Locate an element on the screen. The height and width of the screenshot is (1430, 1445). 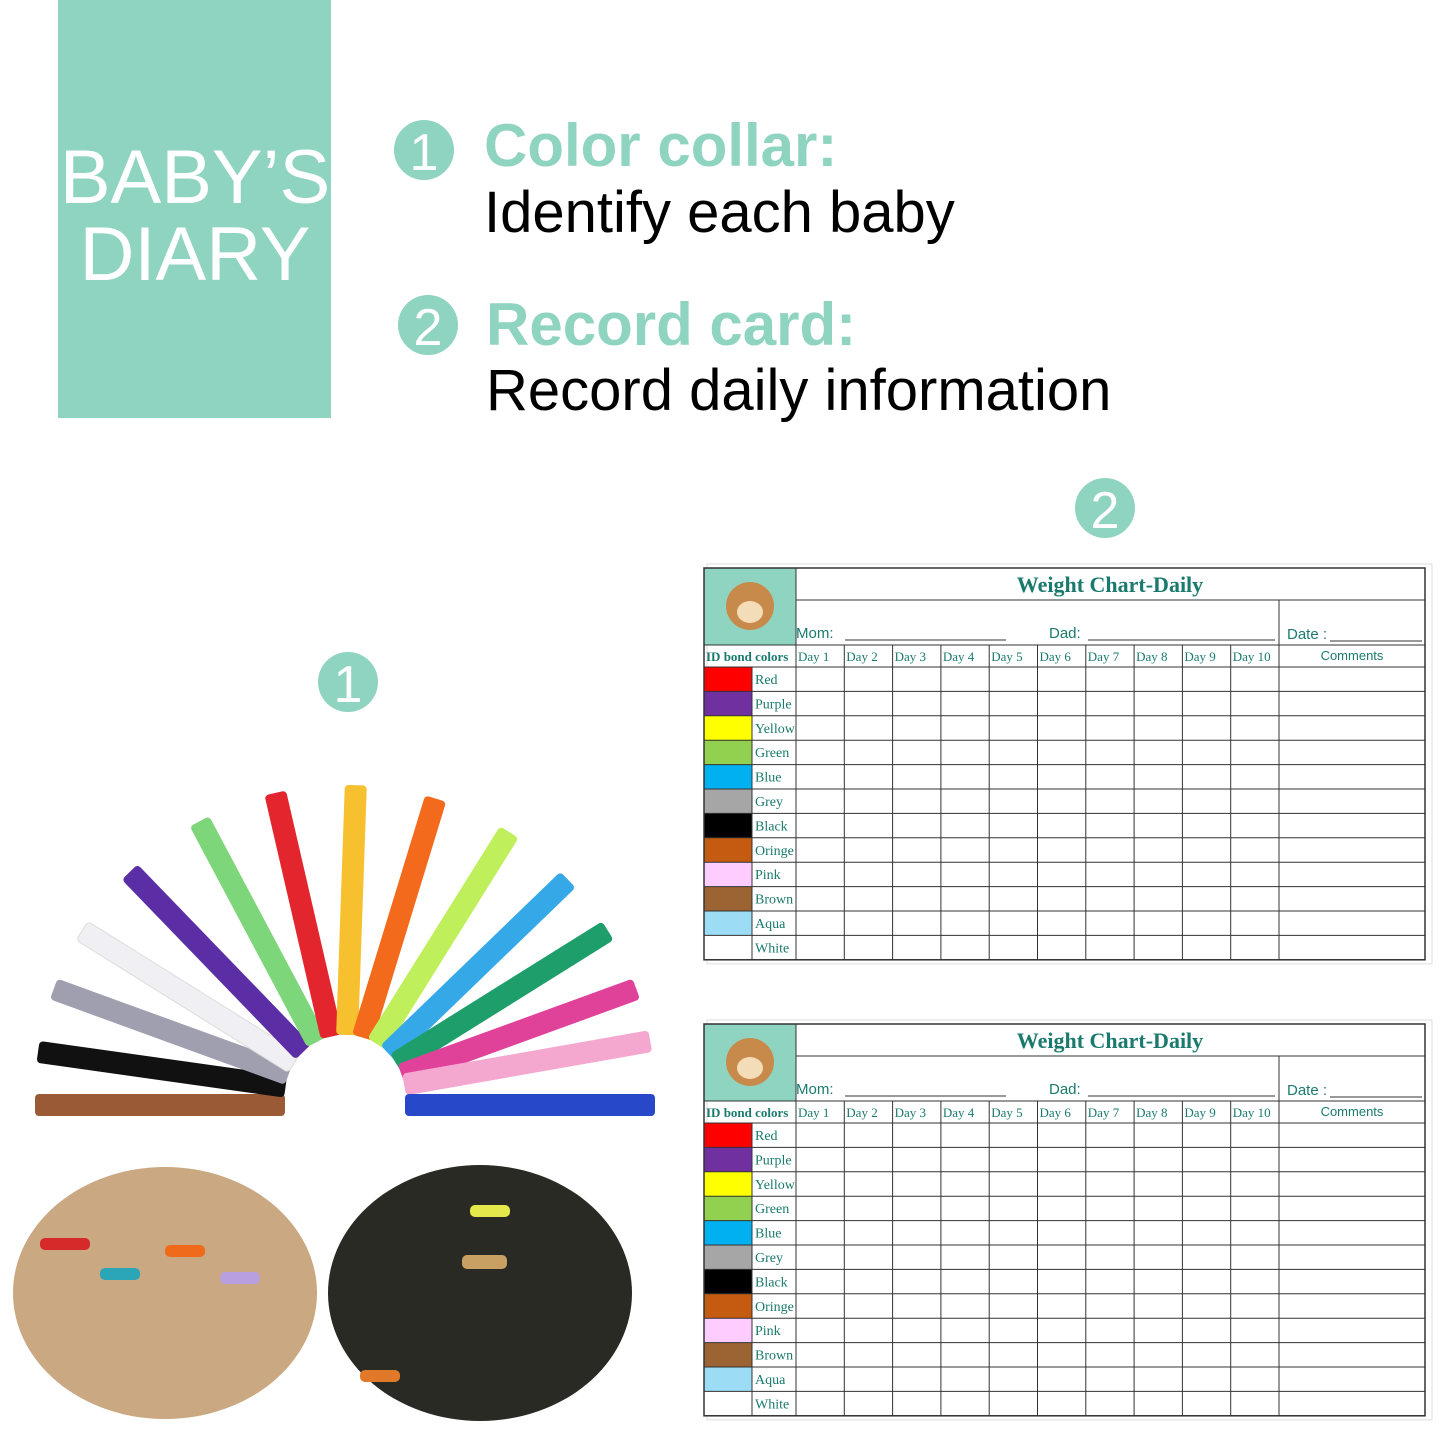
feature-text: Identify each baby is located at coordinates (719, 212).